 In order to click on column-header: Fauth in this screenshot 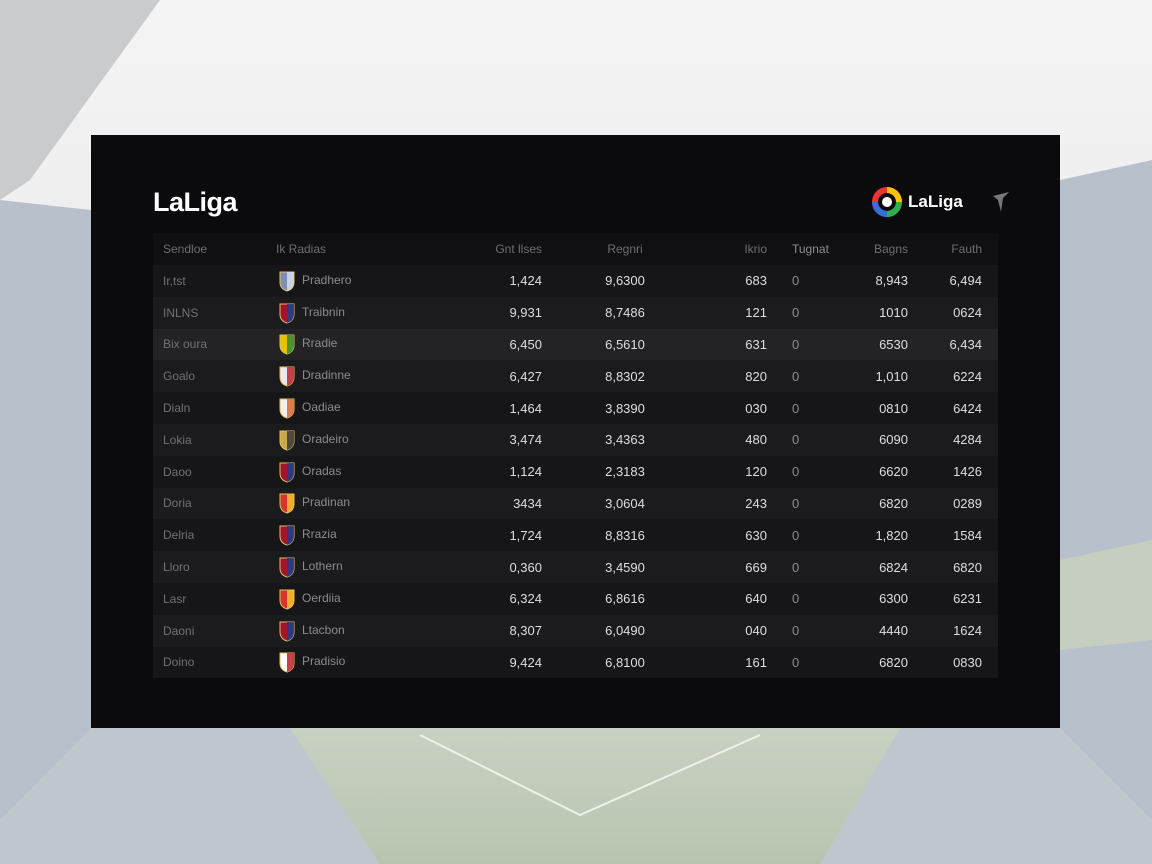, I will do `click(956, 249)`.